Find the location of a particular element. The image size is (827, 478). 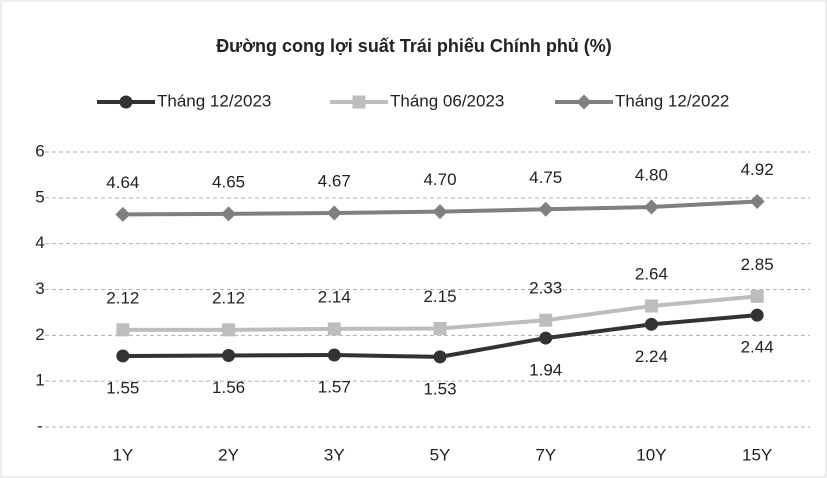

x-tick-label: 3Y is located at coordinates (334, 454).